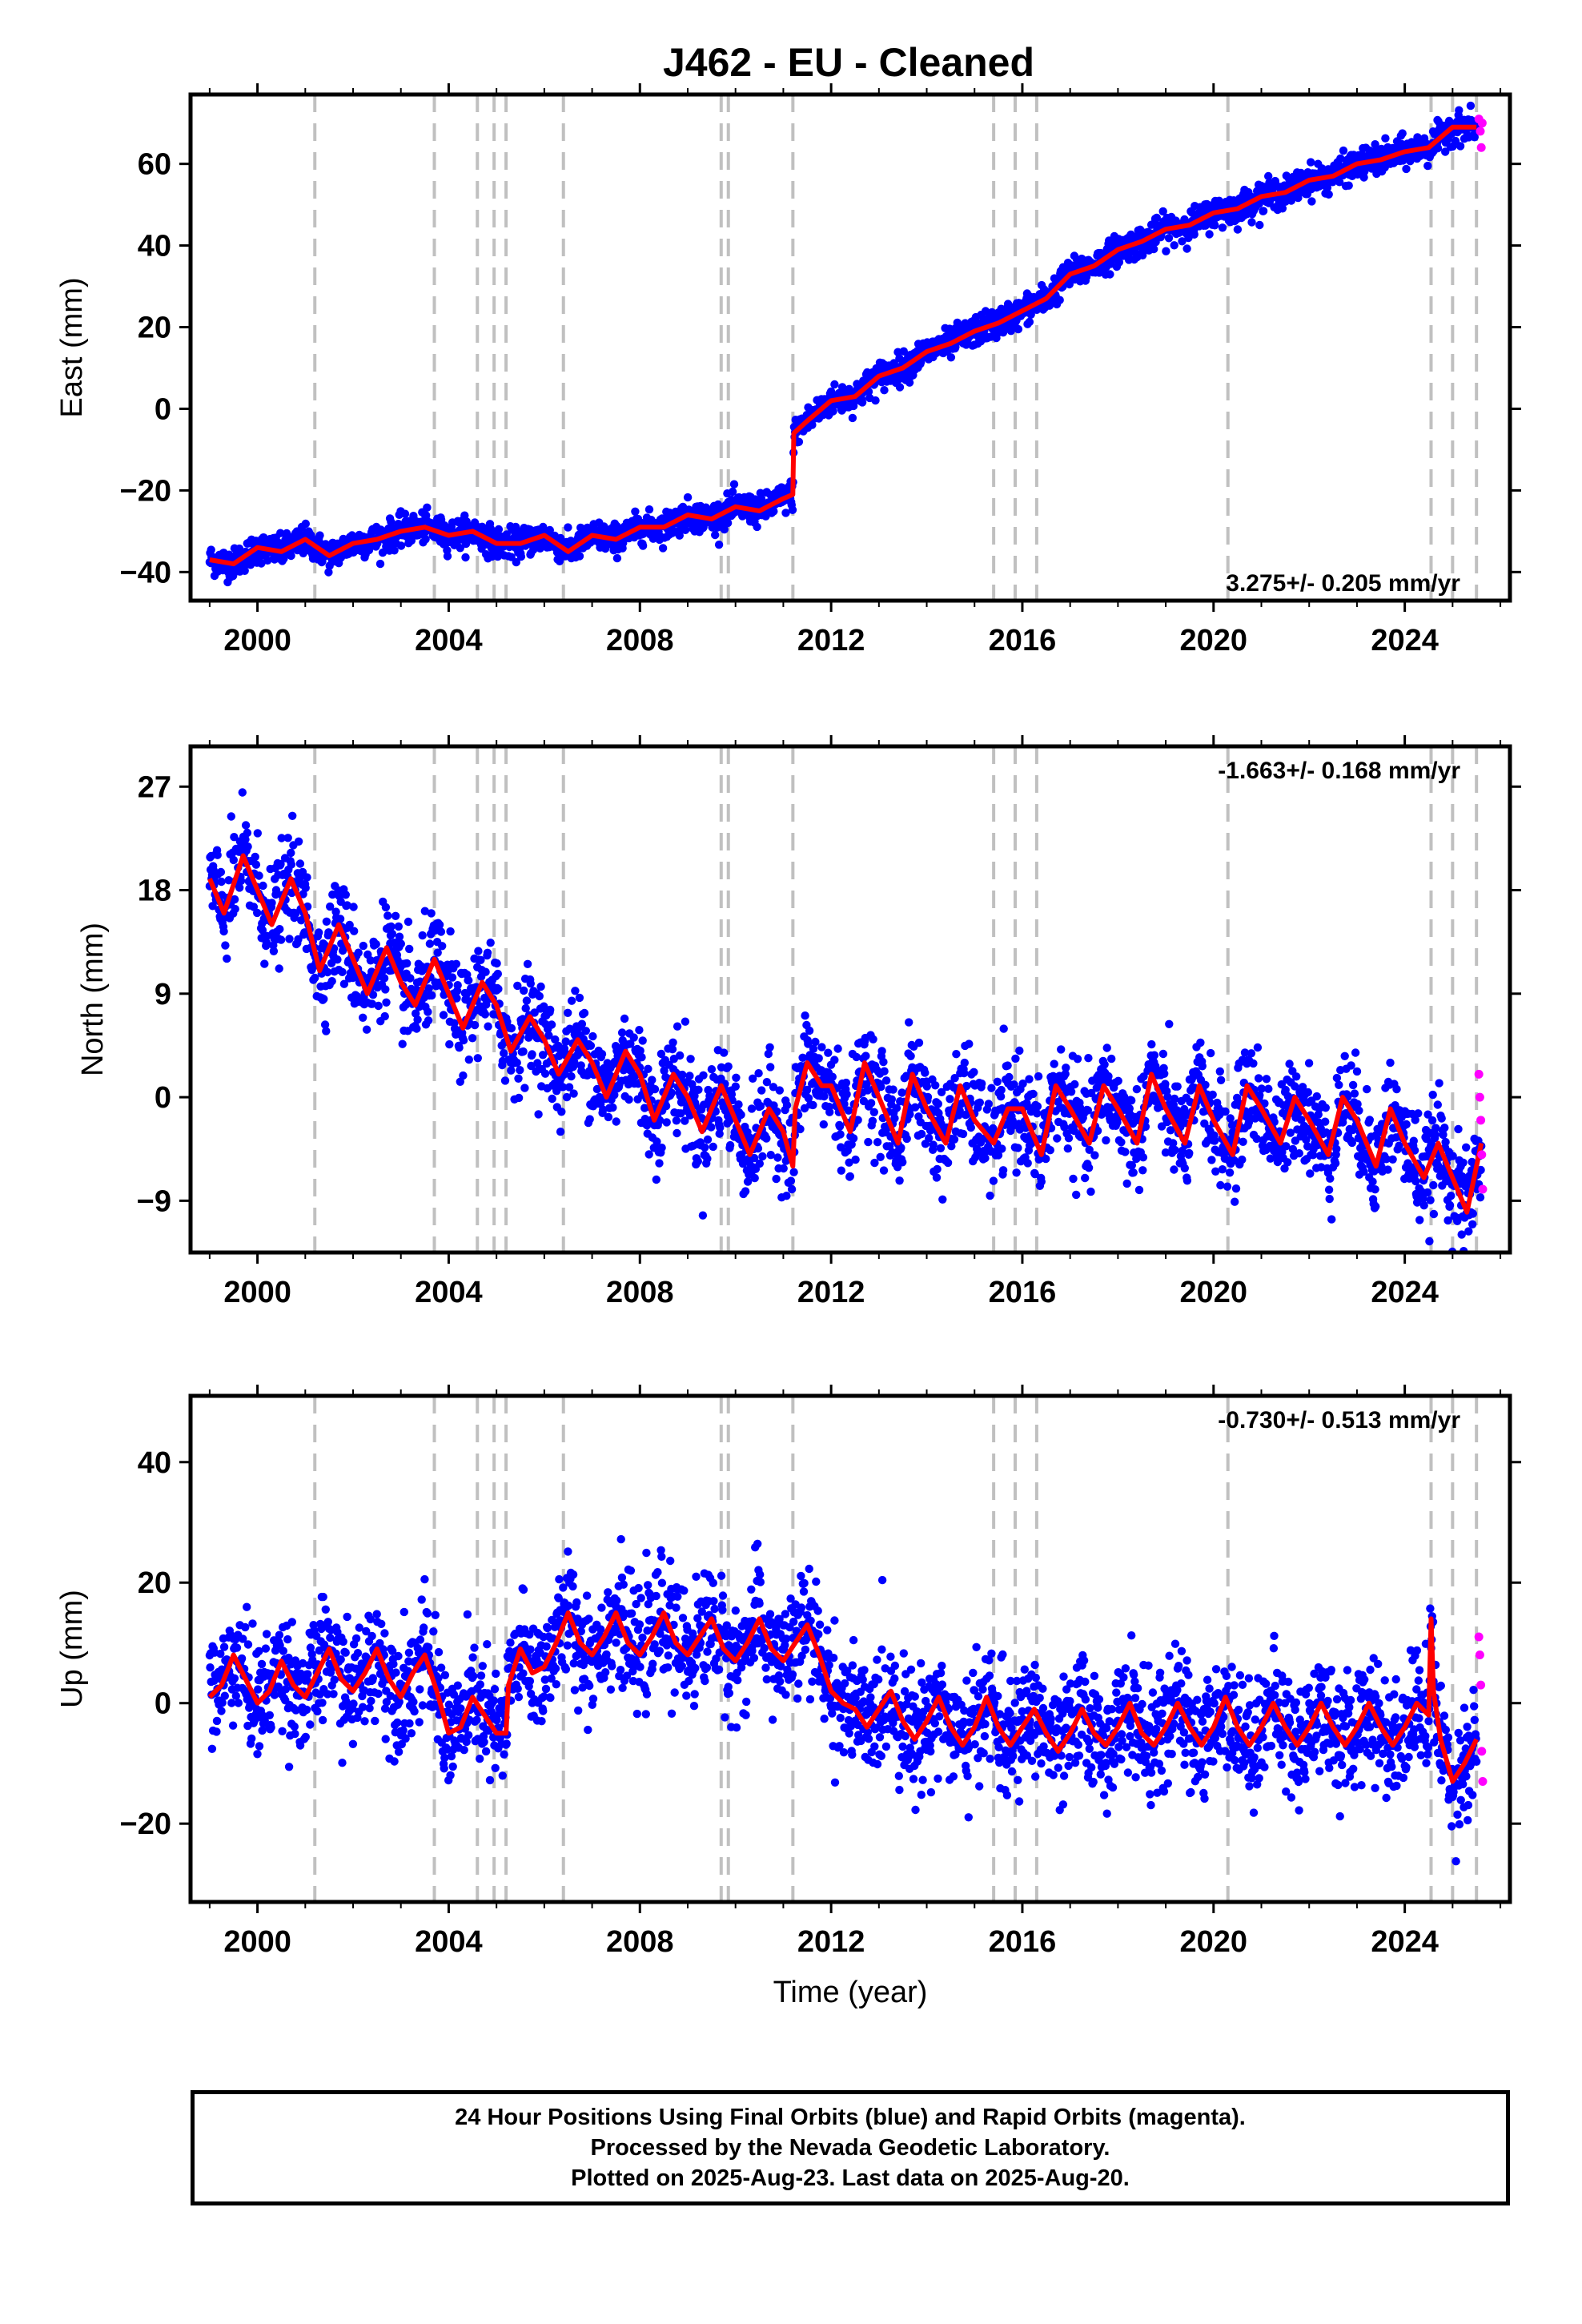  I want to click on y-tick-label: −20, so click(145, 491).